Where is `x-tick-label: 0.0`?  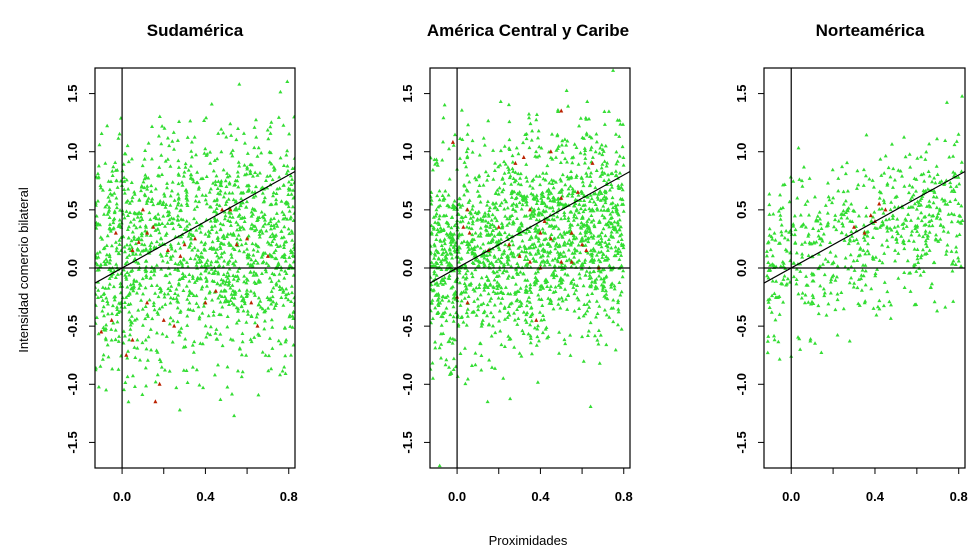 x-tick-label: 0.0 is located at coordinates (791, 496).